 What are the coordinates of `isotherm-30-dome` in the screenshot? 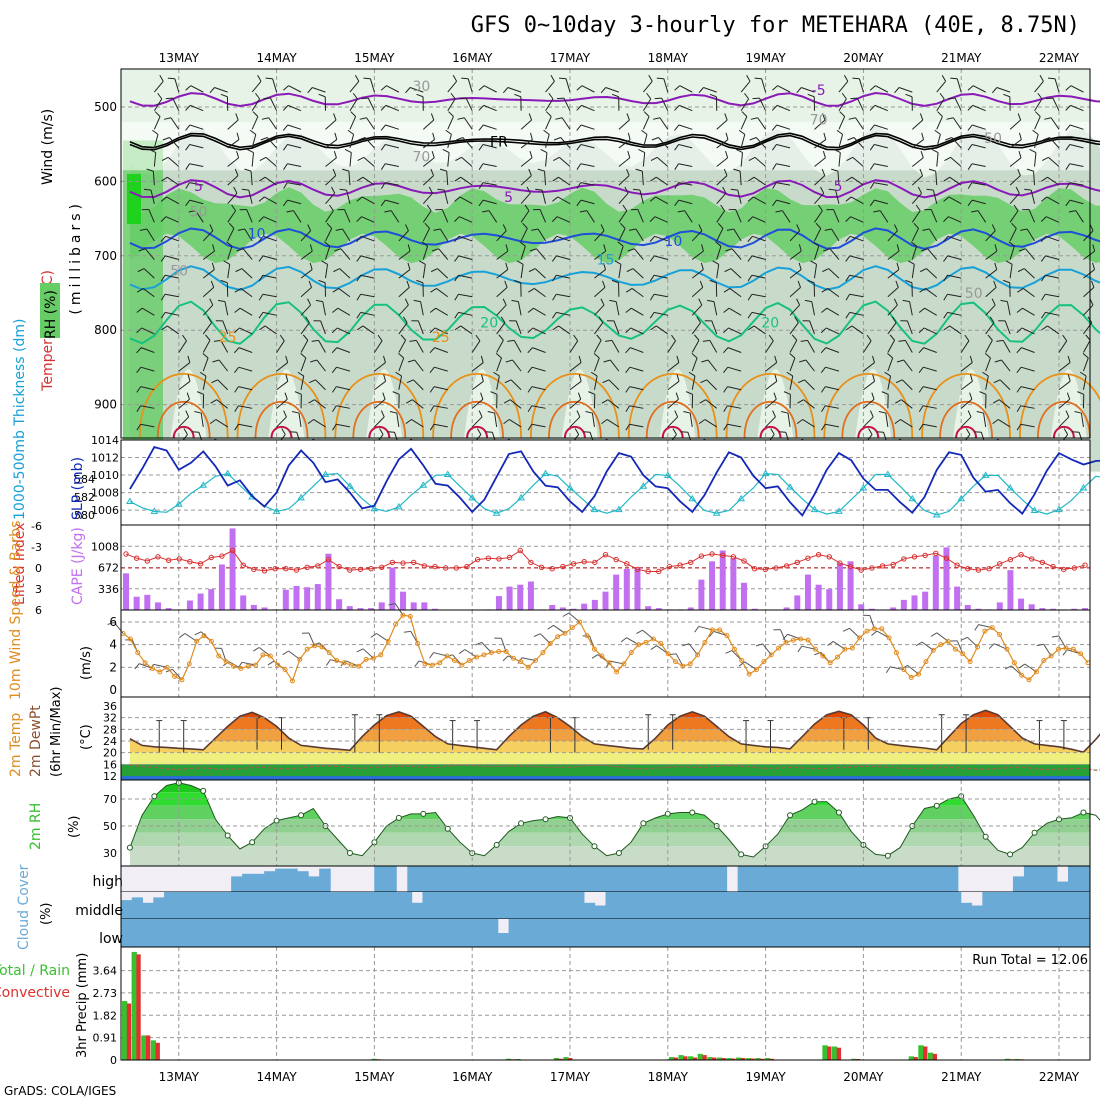 It's located at (770, 420).